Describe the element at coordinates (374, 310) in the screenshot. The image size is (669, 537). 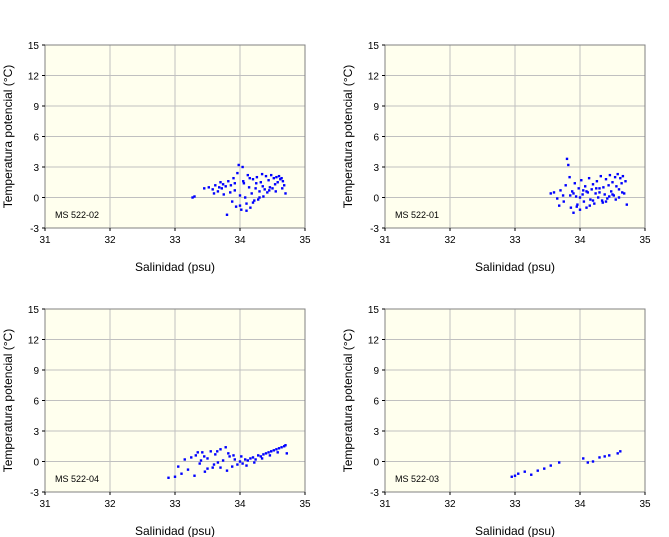
I see `y-tick-label: 15` at that location.